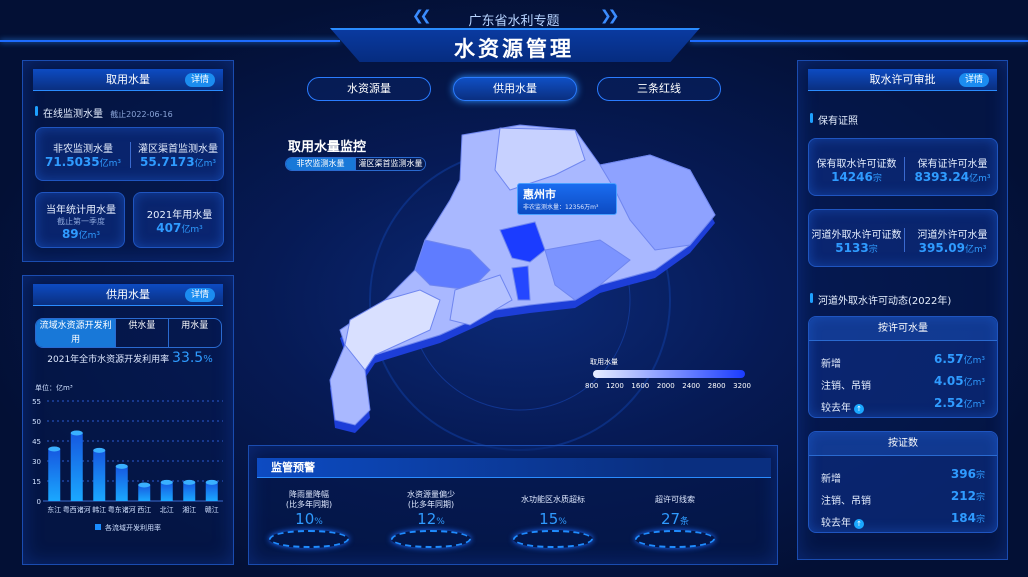 This screenshot has height=577, width=1028. What do you see at coordinates (39, 502) in the screenshot?
I see `y-tick-label: 0` at bounding box center [39, 502].